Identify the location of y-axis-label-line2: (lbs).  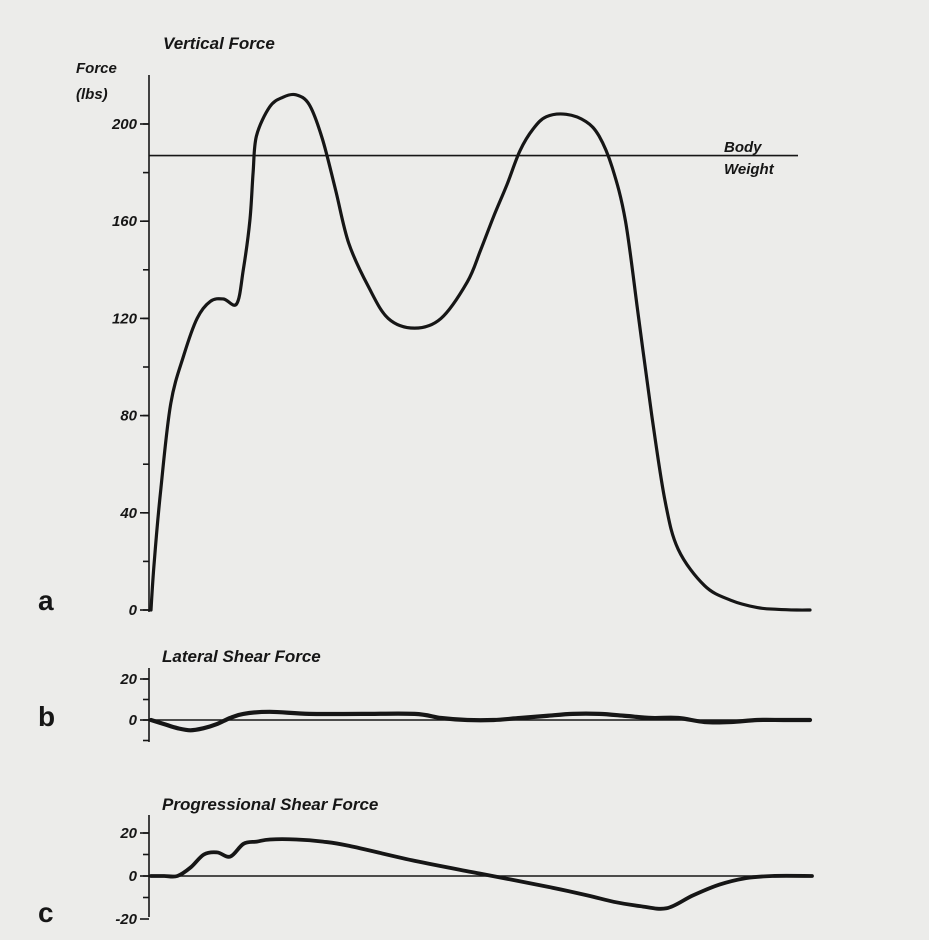
(92, 94).